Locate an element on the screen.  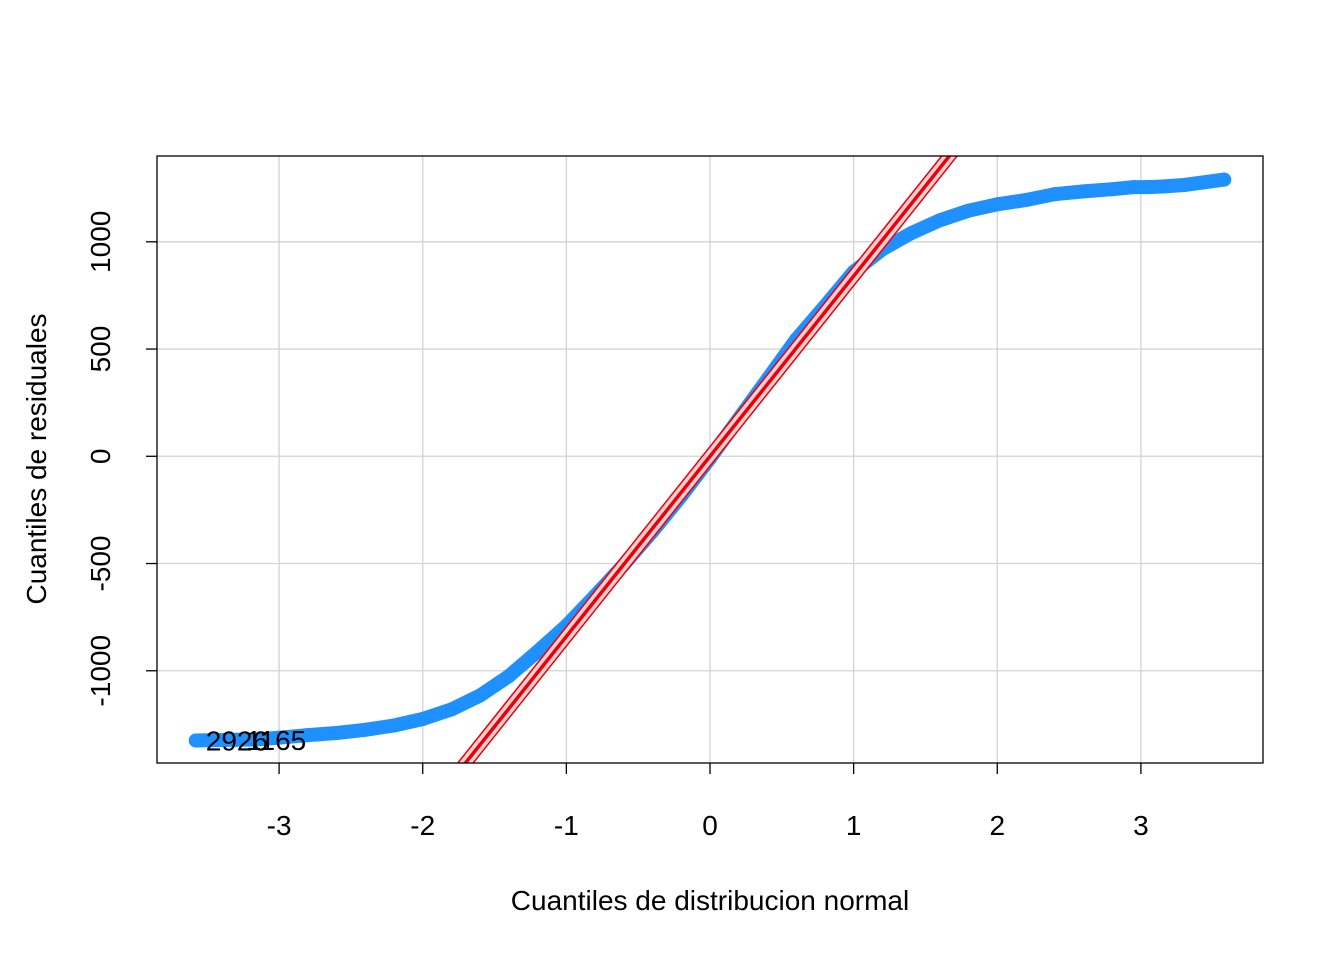
x-axis-title: Cuantiles de distribucion normal is located at coordinates (710, 900).